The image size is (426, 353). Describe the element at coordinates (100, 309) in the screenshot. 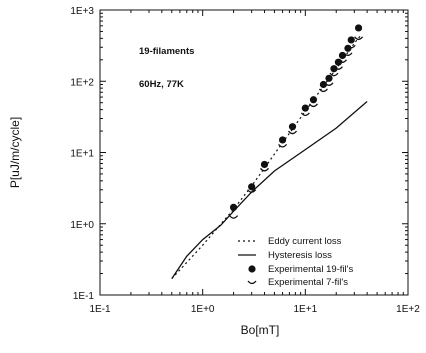

I see `x-tick-label: 1E-1` at that location.